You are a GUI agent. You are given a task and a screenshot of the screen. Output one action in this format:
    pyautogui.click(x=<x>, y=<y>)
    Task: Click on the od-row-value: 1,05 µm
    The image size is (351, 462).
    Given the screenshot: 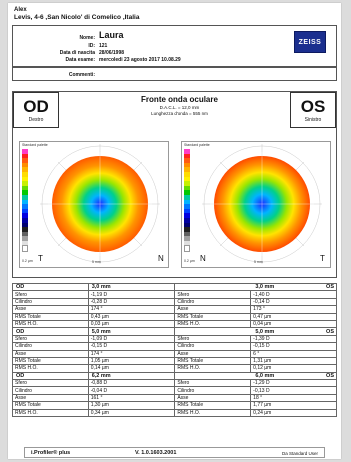 What is the action you would take?
    pyautogui.click(x=131, y=361)
    